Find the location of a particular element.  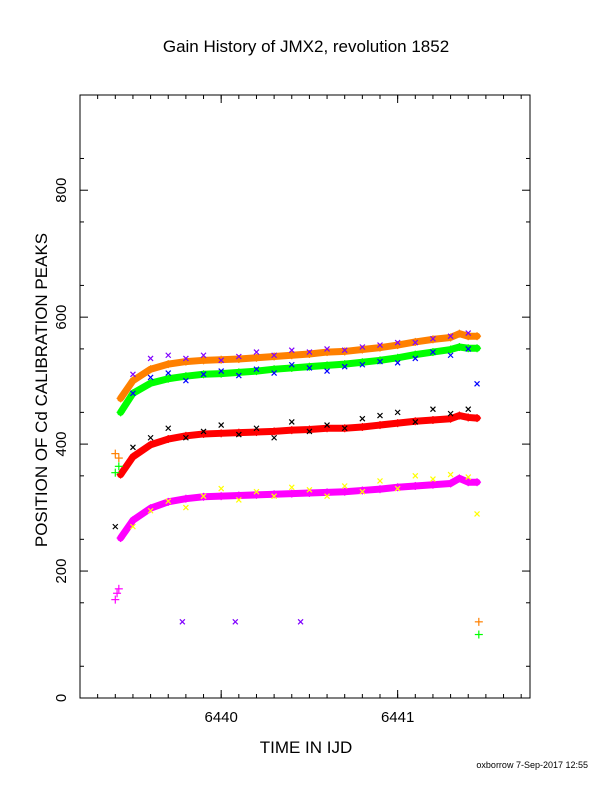

y-tick-label: 0 is located at coordinates (61, 698).